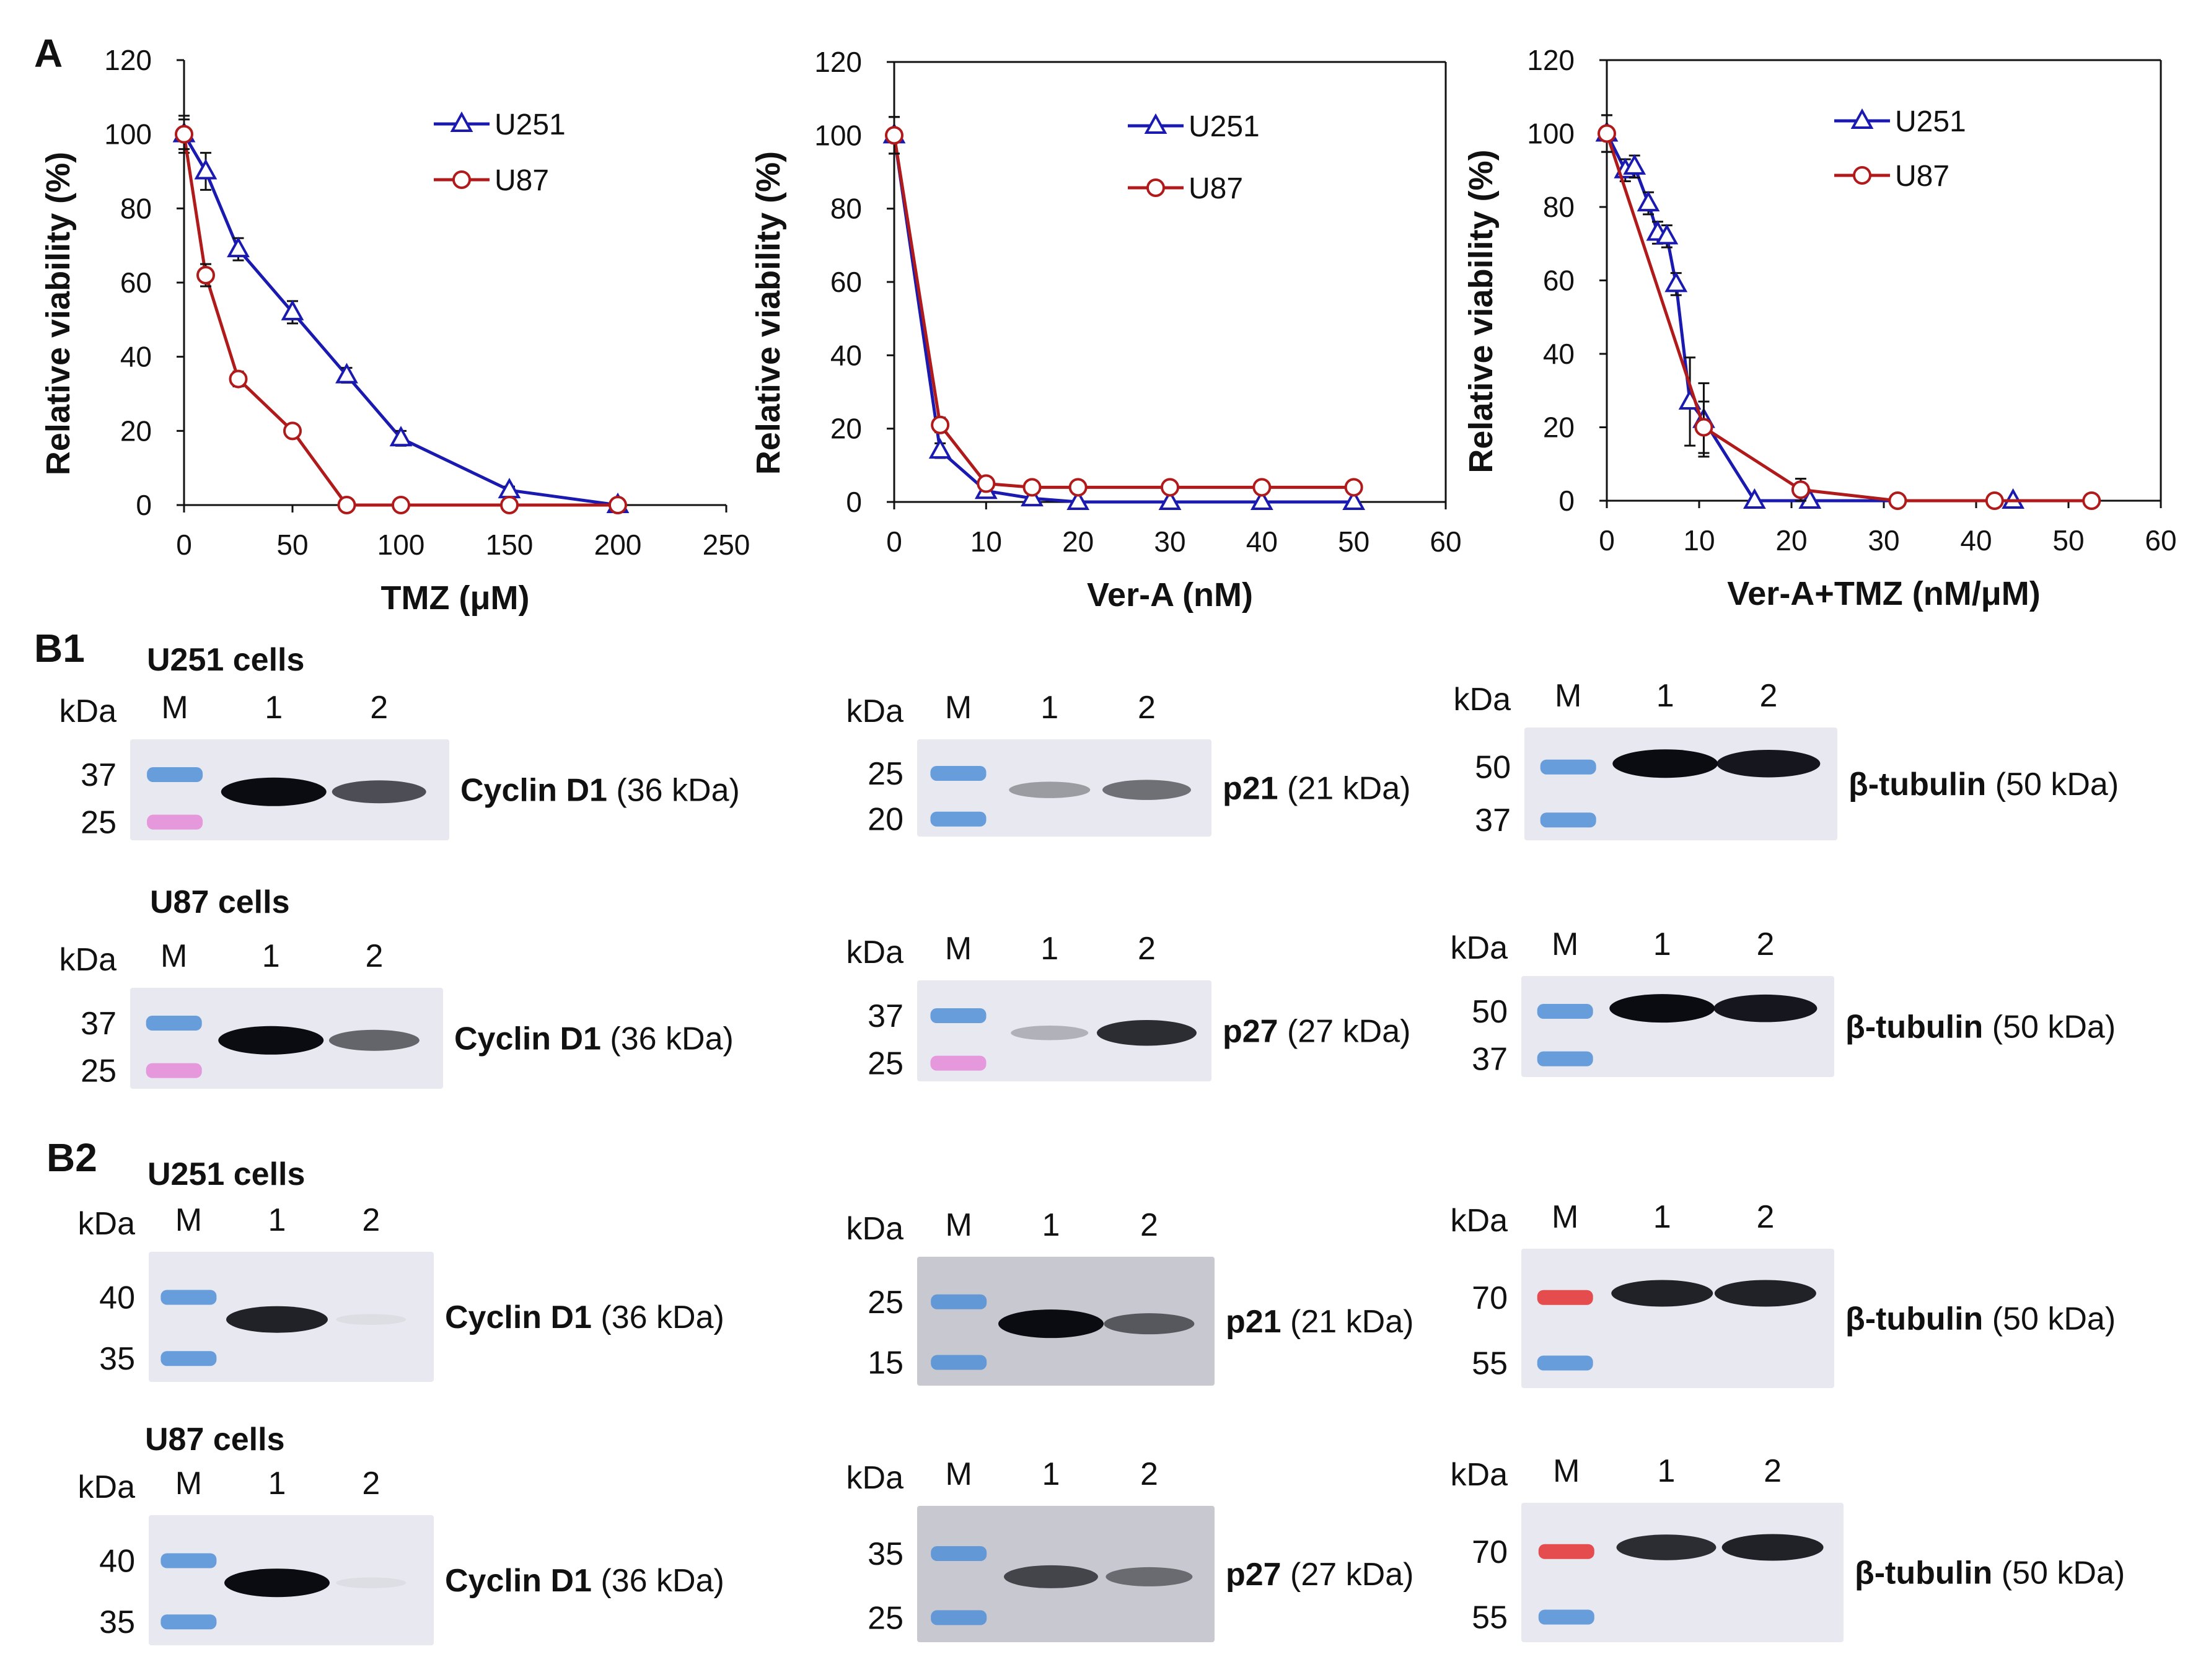 The image size is (2211, 1680). Describe the element at coordinates (885, 1554) in the screenshot. I see `marker-size-label: 35` at that location.